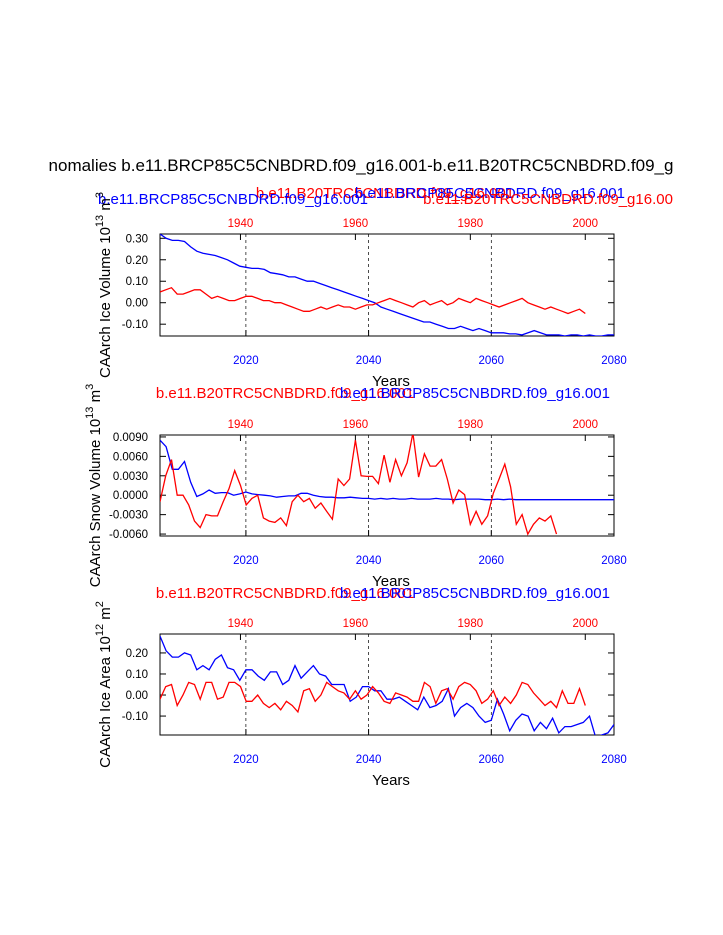 This screenshot has height=935, width=723. I want to click on y-axis-label-exponent: 12, so click(100, 630).